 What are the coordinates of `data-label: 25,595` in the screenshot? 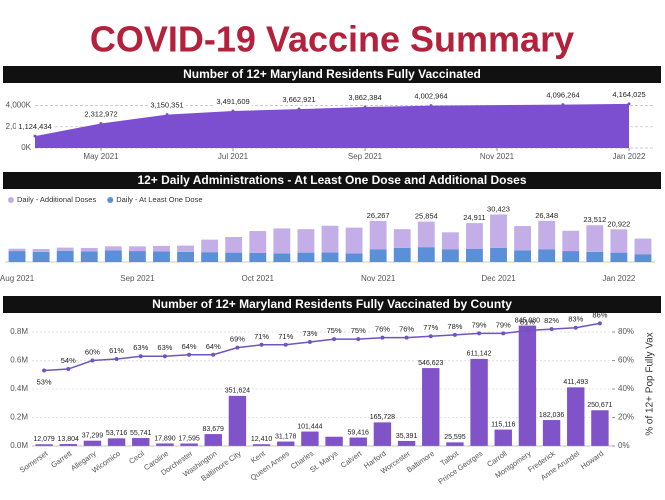 It's located at (455, 437).